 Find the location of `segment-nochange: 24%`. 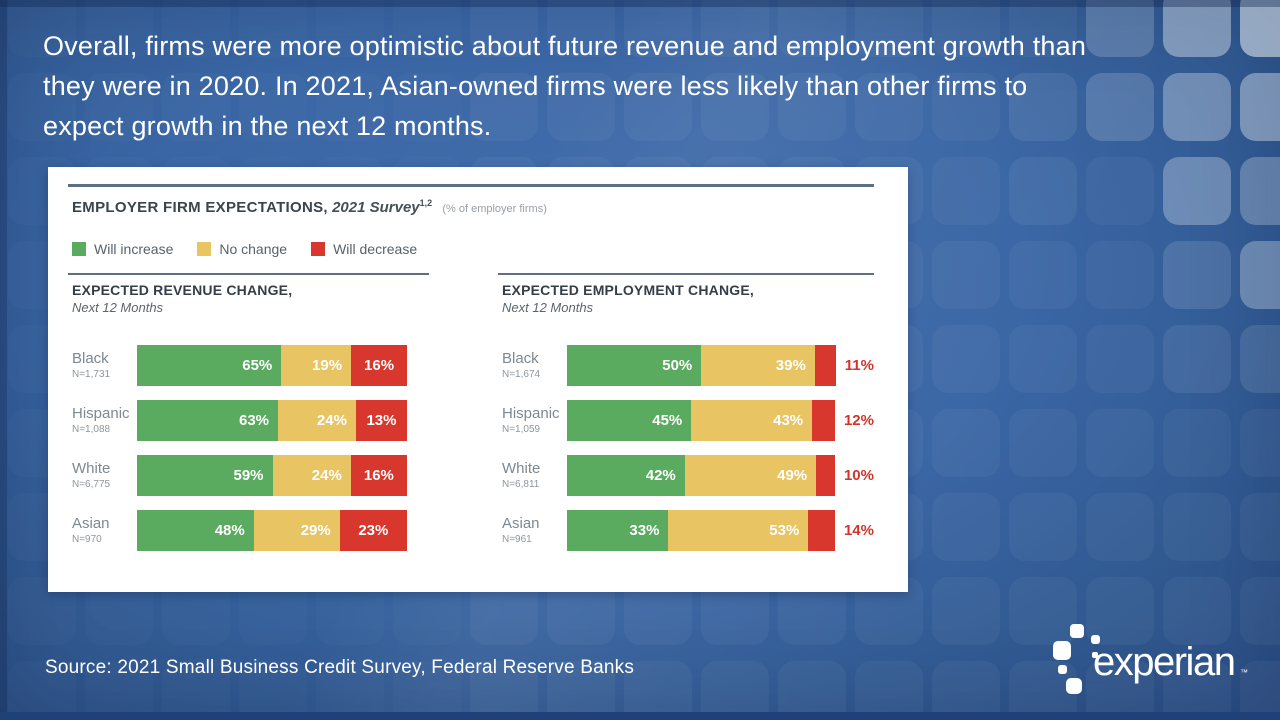

segment-nochange: 24% is located at coordinates (317, 420).